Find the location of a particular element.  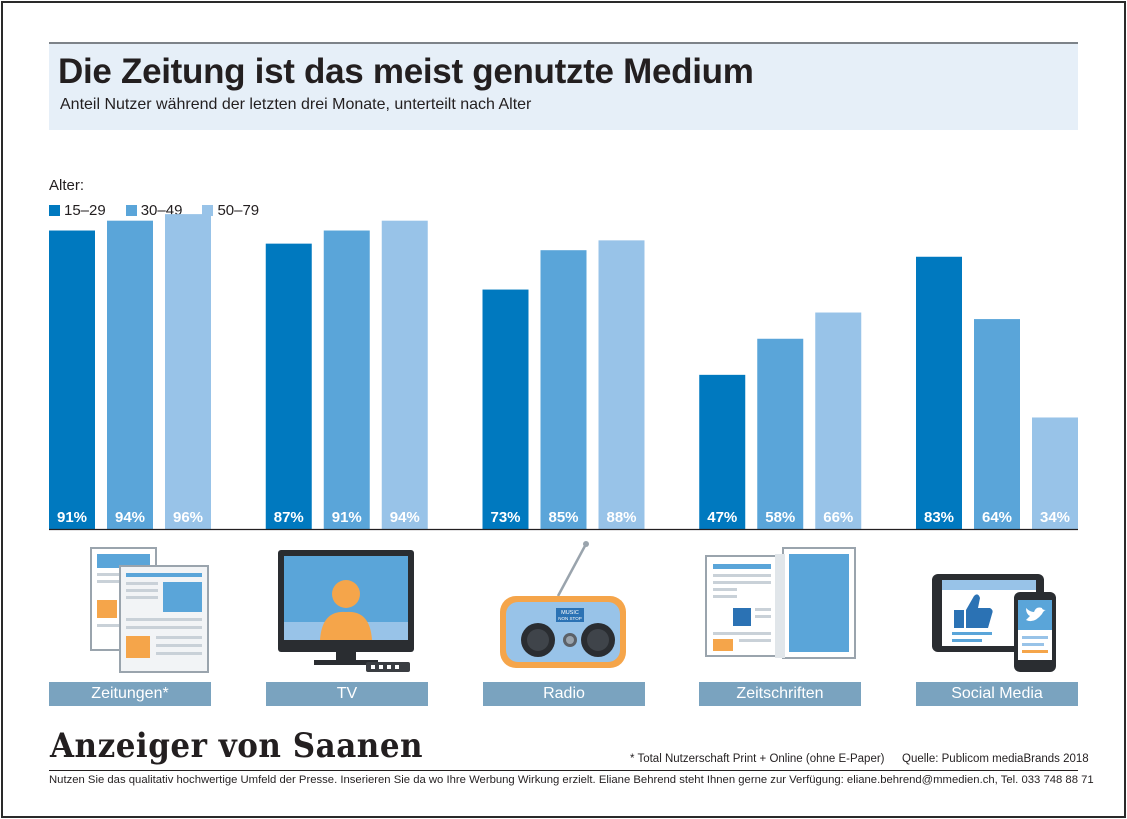

bar-value-label: 58% is located at coordinates (780, 517).